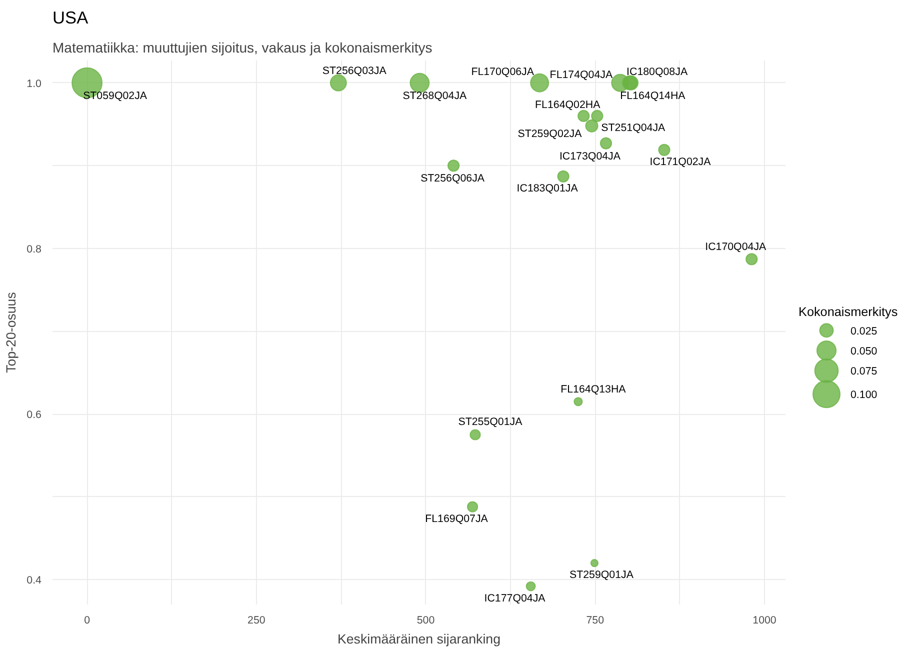 Image resolution: width=924 pixels, height=649 pixels. I want to click on y-axis-title: Top-20-osuus, so click(11, 332).